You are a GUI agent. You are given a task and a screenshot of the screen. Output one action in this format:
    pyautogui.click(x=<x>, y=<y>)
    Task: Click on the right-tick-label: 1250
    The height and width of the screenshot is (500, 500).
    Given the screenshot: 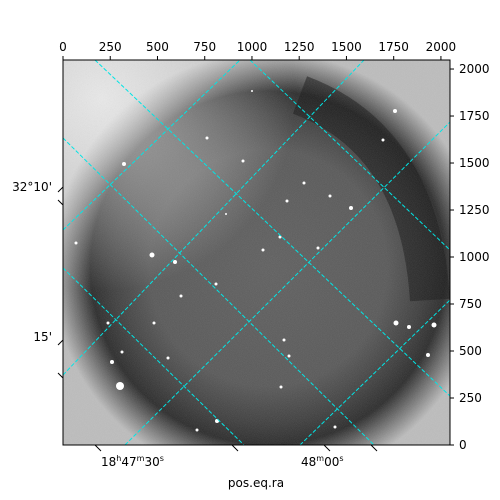 What is the action you would take?
    pyautogui.click(x=474, y=210)
    